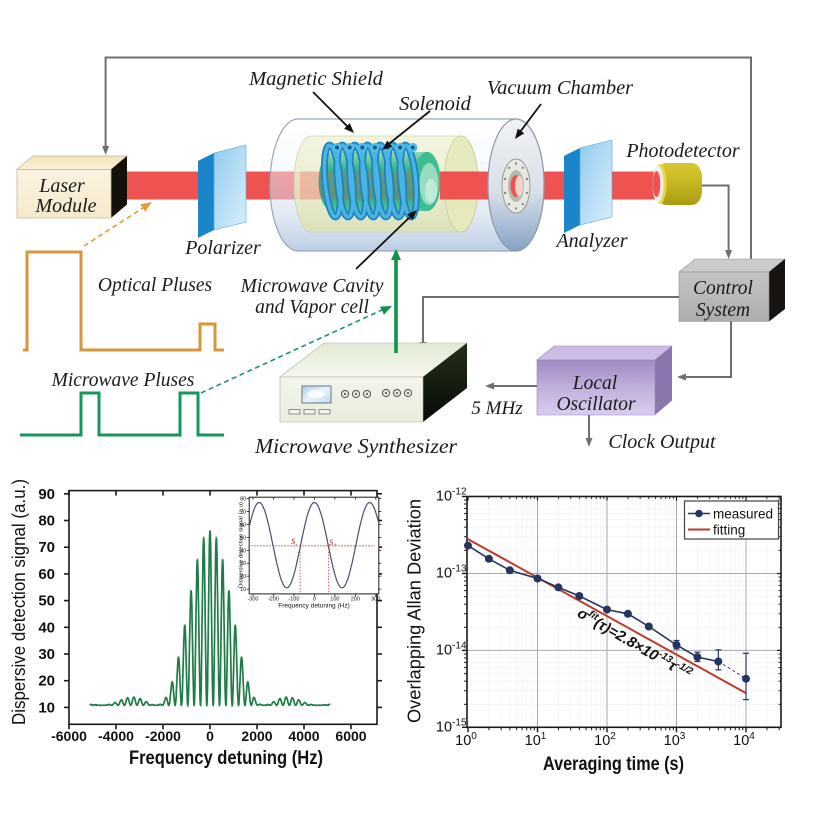 Image resolution: width=813 pixels, height=813 pixels. I want to click on svg-text: System, so click(723, 310).